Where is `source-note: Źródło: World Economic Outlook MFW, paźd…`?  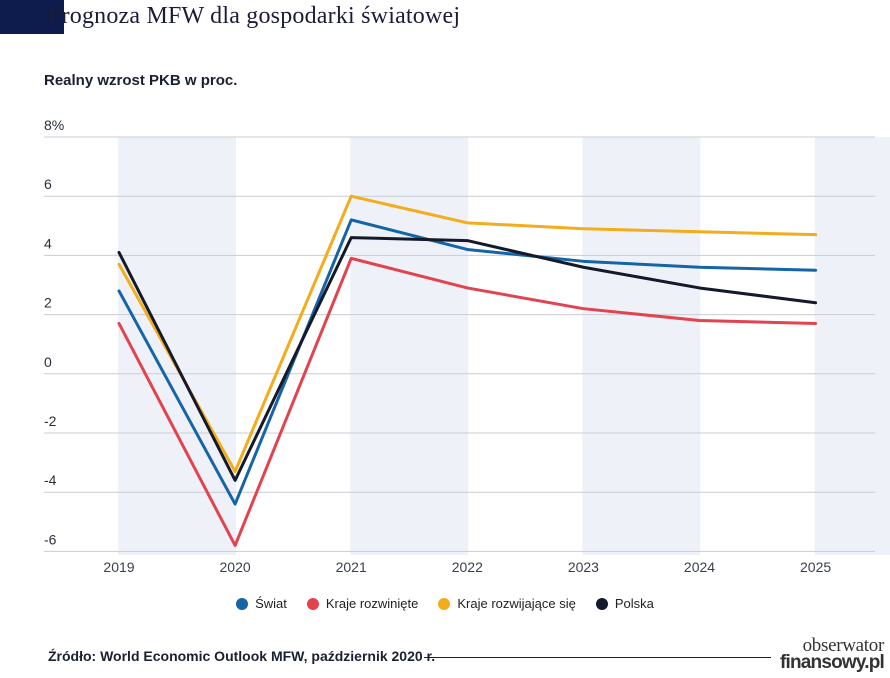
source-note: Źródło: World Economic Outlook MFW, paźd… is located at coordinates (242, 656).